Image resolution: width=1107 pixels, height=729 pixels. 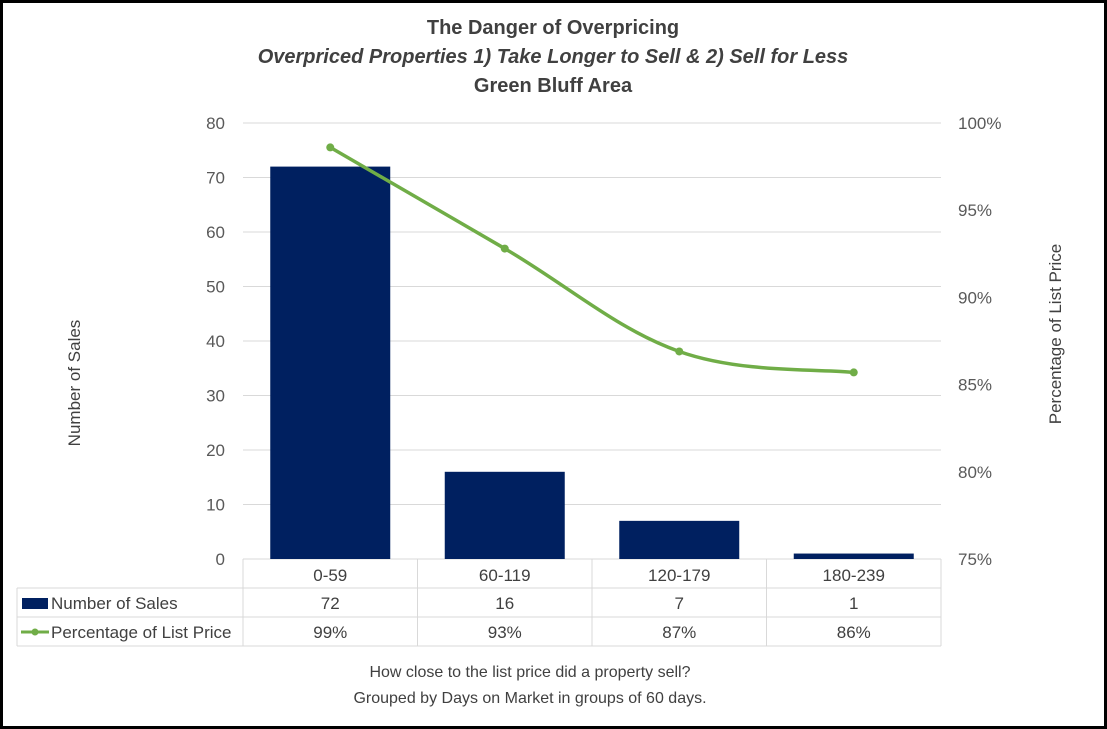 What do you see at coordinates (975, 472) in the screenshot?
I see `y2-tick-label: 80%` at bounding box center [975, 472].